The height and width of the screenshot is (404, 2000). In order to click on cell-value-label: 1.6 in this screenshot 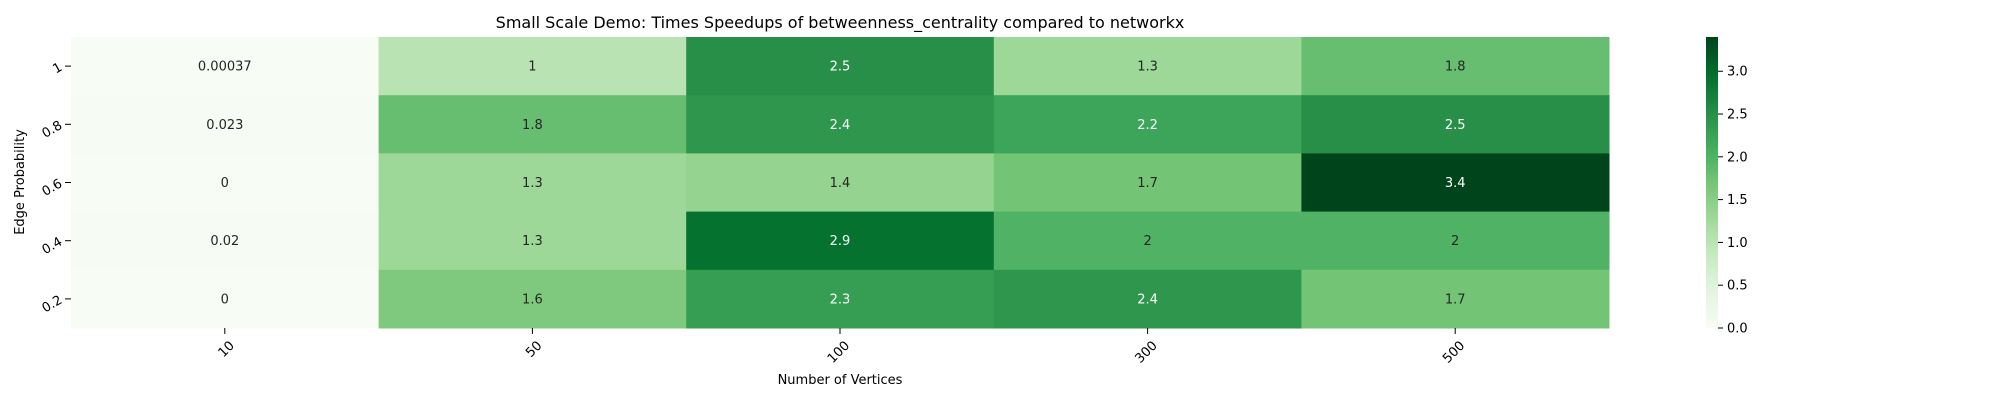, I will do `click(532, 299)`.